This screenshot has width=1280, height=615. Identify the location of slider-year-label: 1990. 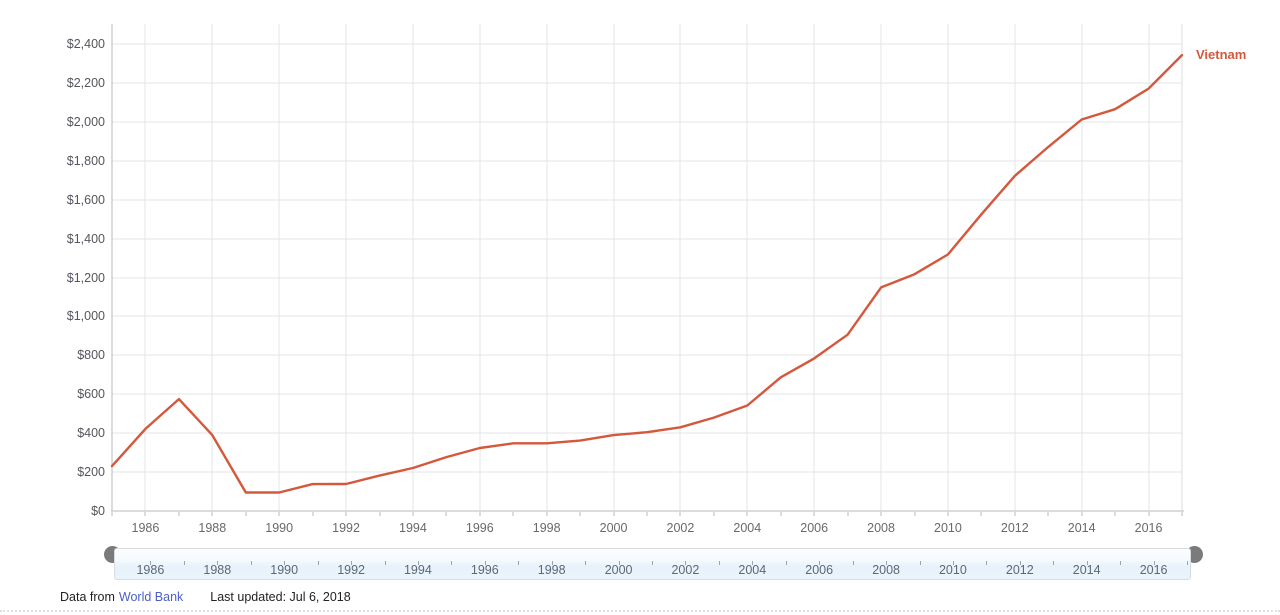
(284, 570).